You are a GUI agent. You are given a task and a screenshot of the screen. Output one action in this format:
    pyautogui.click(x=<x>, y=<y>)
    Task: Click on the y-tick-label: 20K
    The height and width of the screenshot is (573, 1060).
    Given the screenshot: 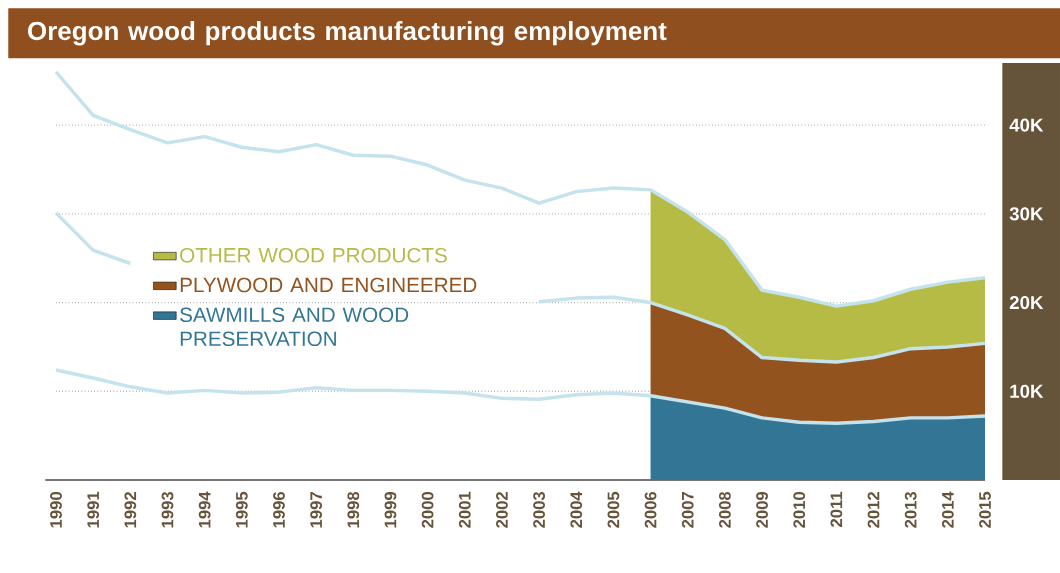 What is the action you would take?
    pyautogui.click(x=1026, y=302)
    